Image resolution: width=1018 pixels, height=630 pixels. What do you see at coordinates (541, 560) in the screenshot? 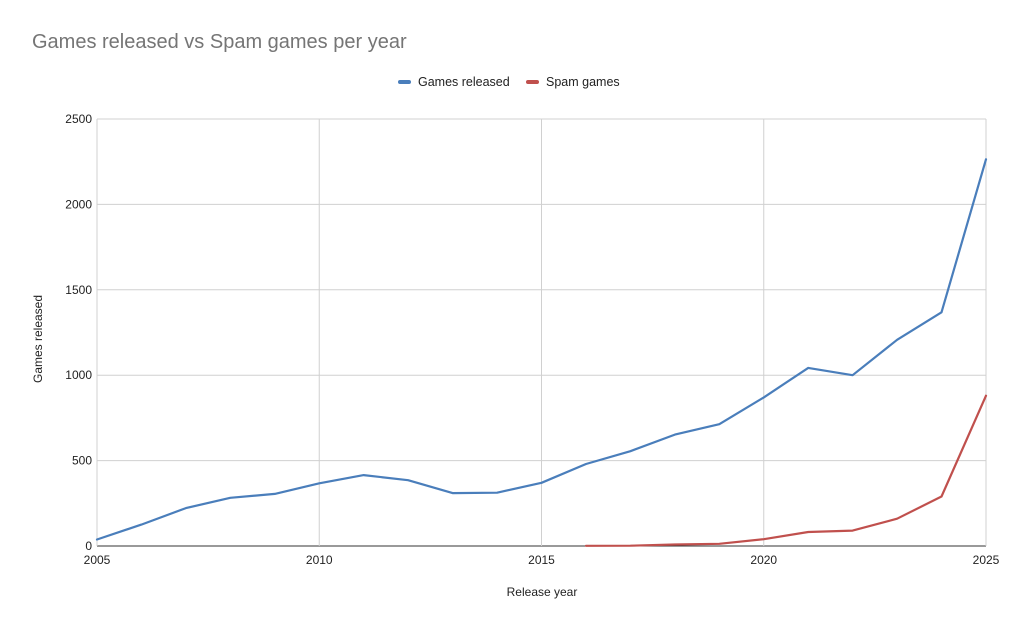
I see `x-tick-label: 2015` at bounding box center [541, 560].